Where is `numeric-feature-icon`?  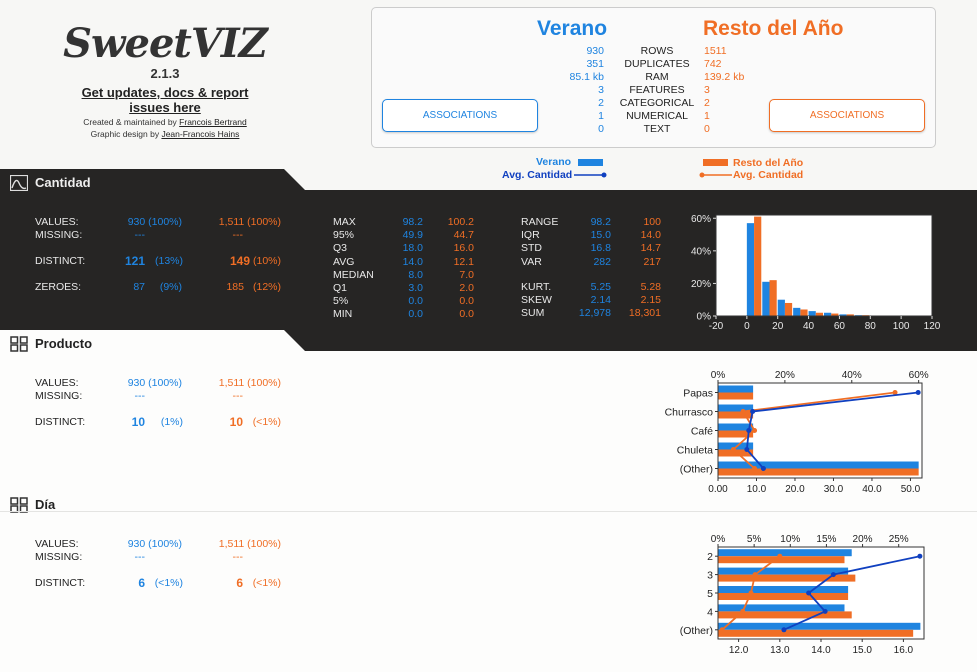 numeric-feature-icon is located at coordinates (19, 183).